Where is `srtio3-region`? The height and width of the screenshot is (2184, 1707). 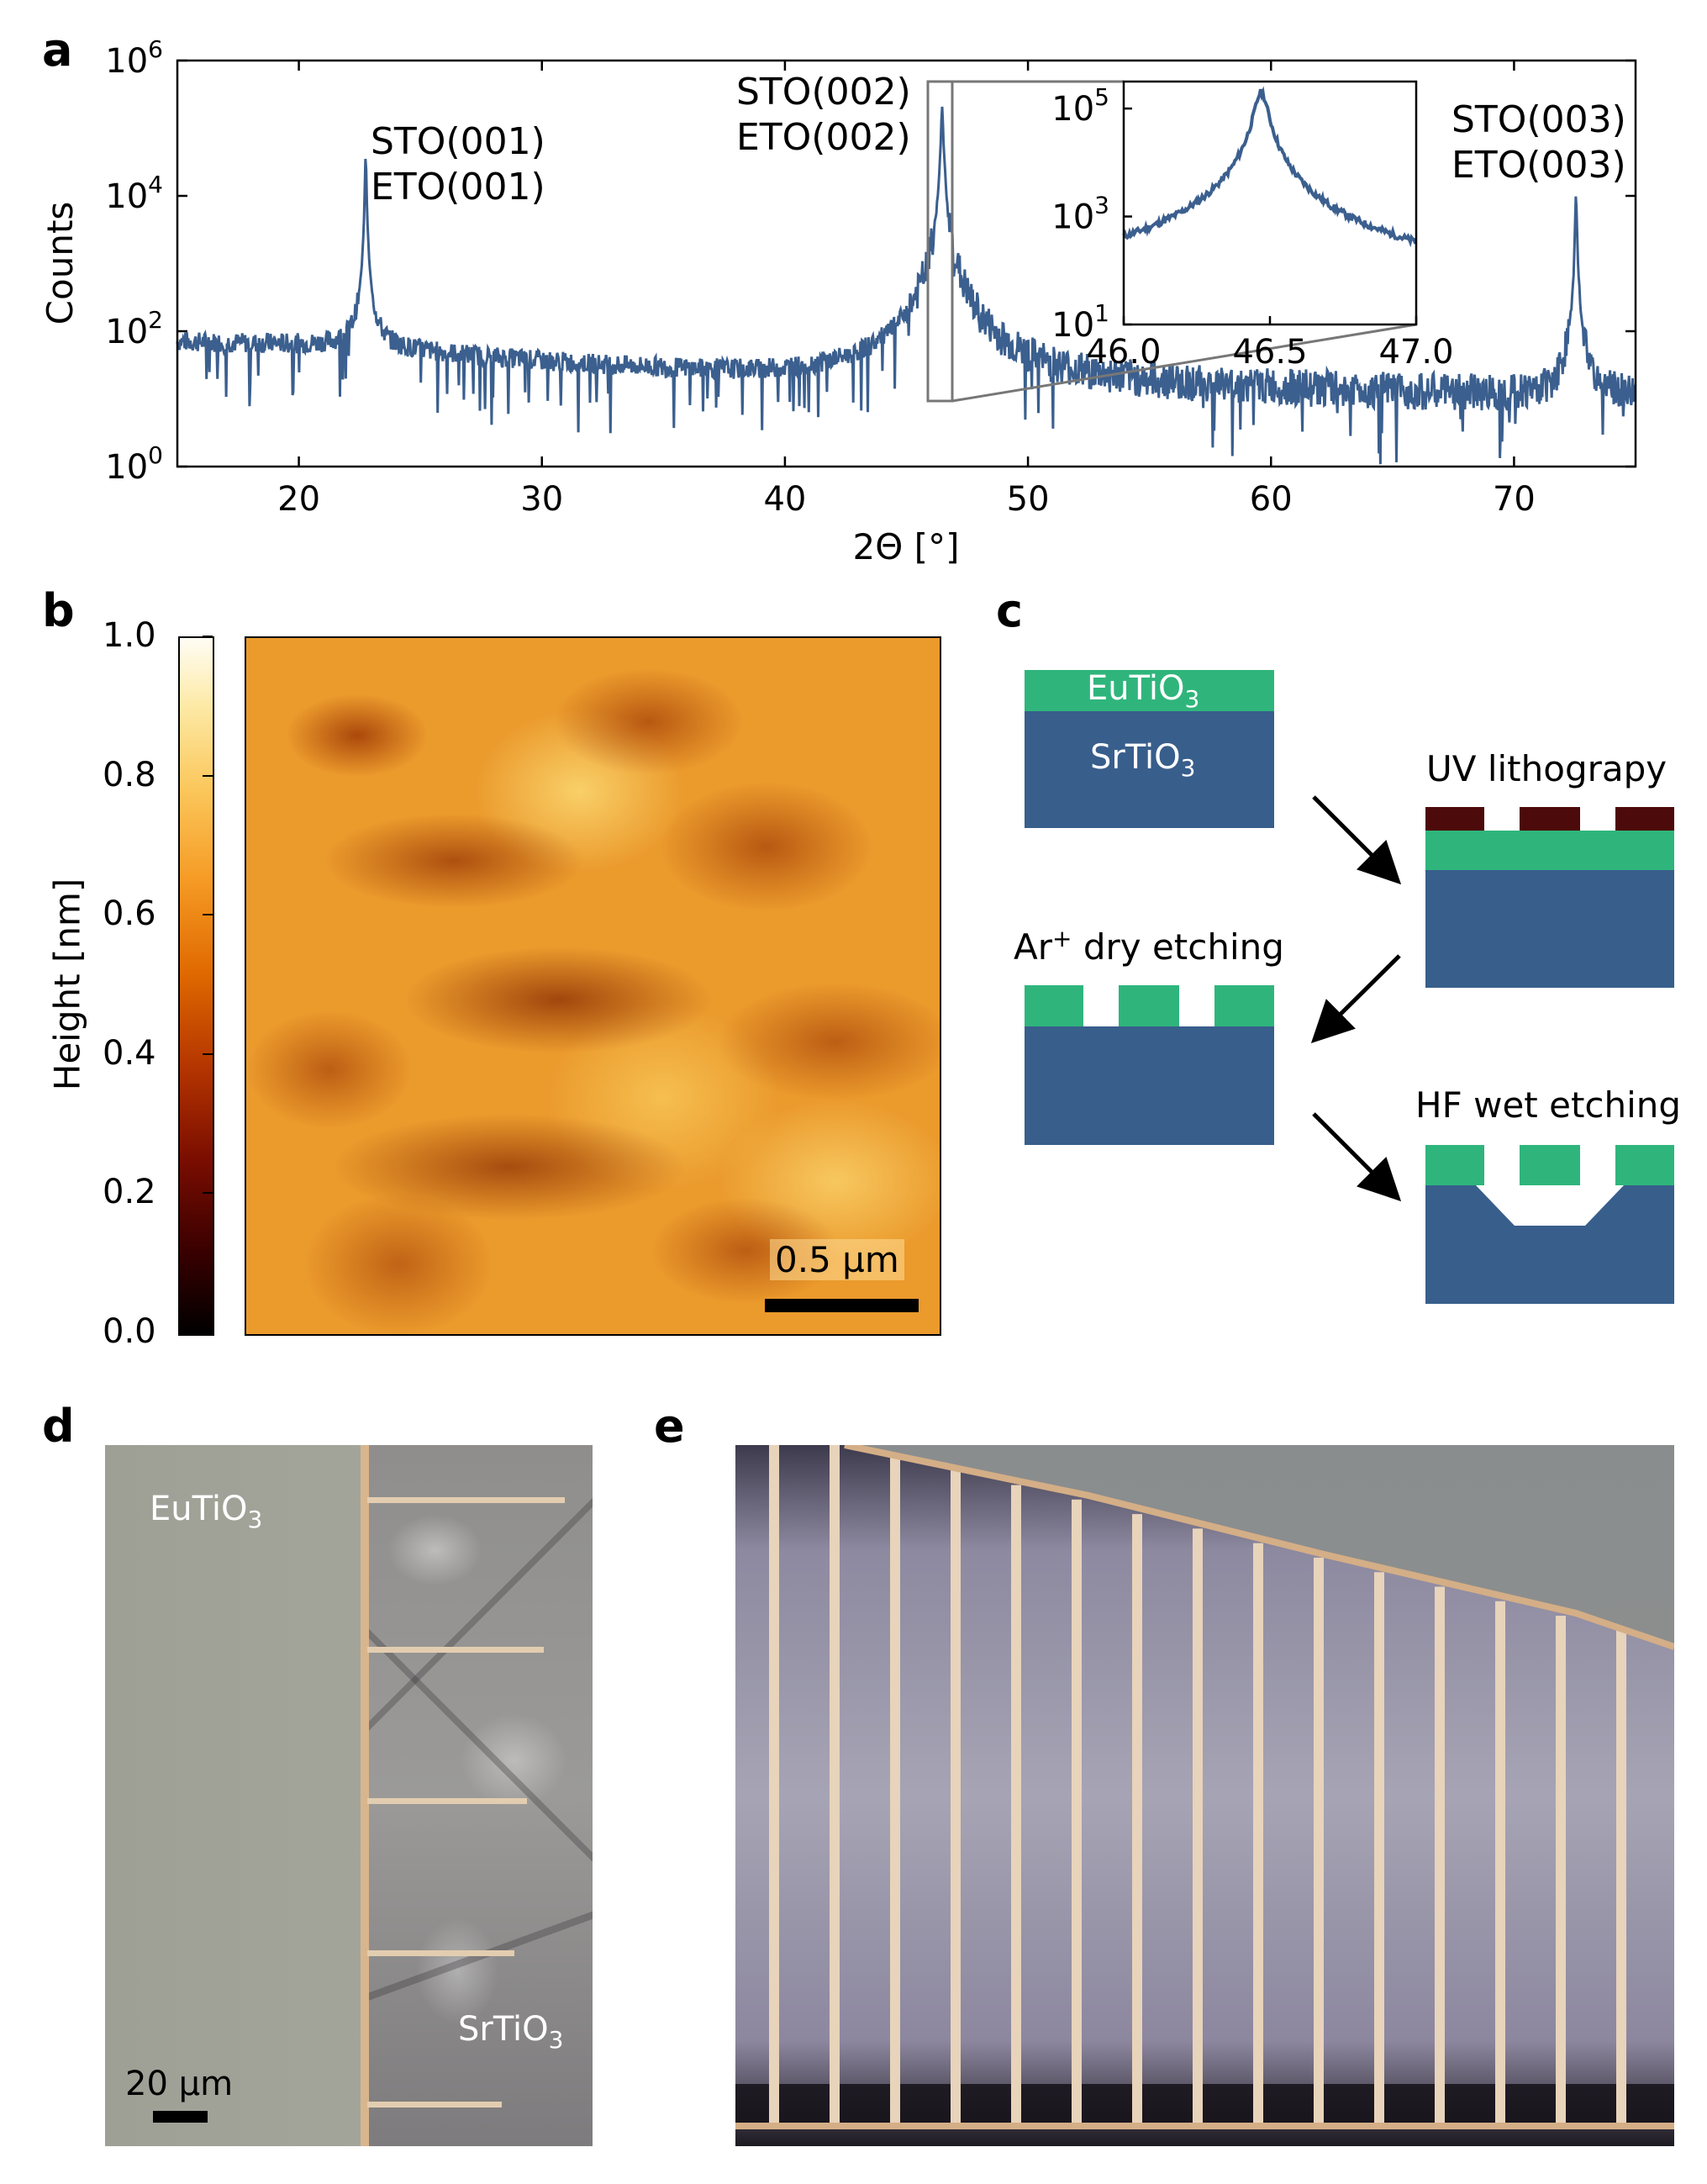 srtio3-region is located at coordinates (480, 1795).